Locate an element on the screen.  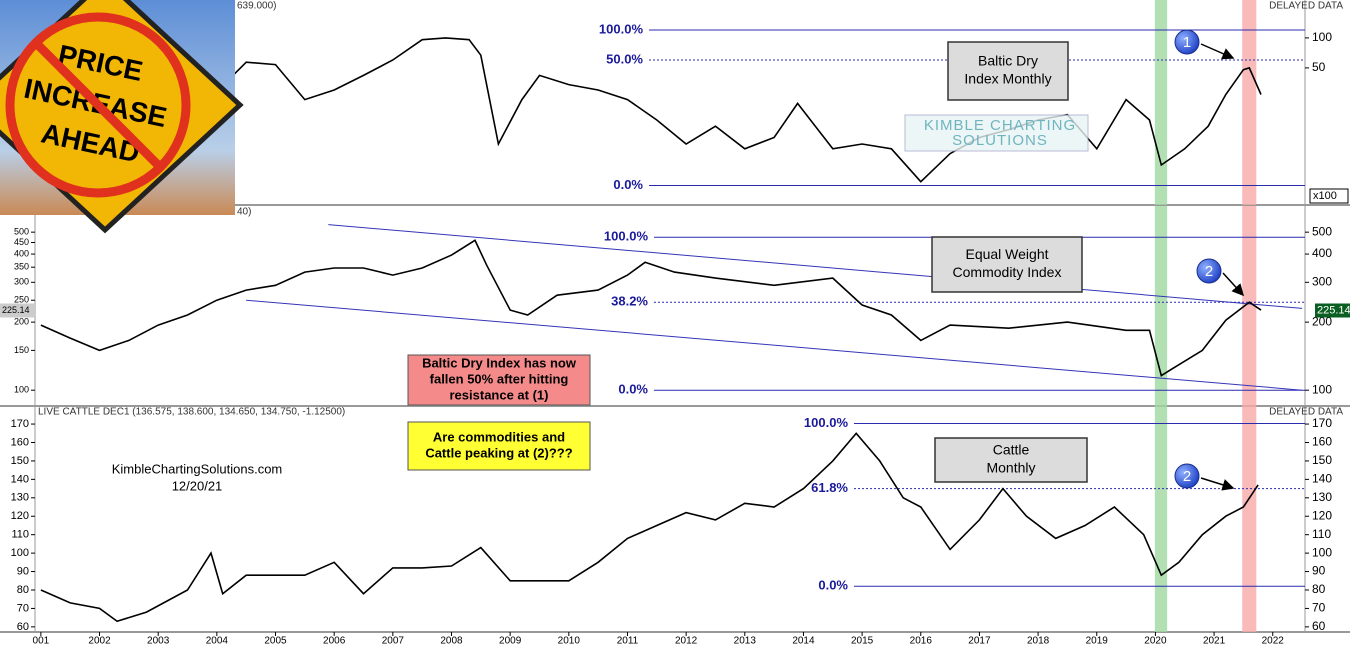
y-tick-label: 120 is located at coordinates (20, 516).